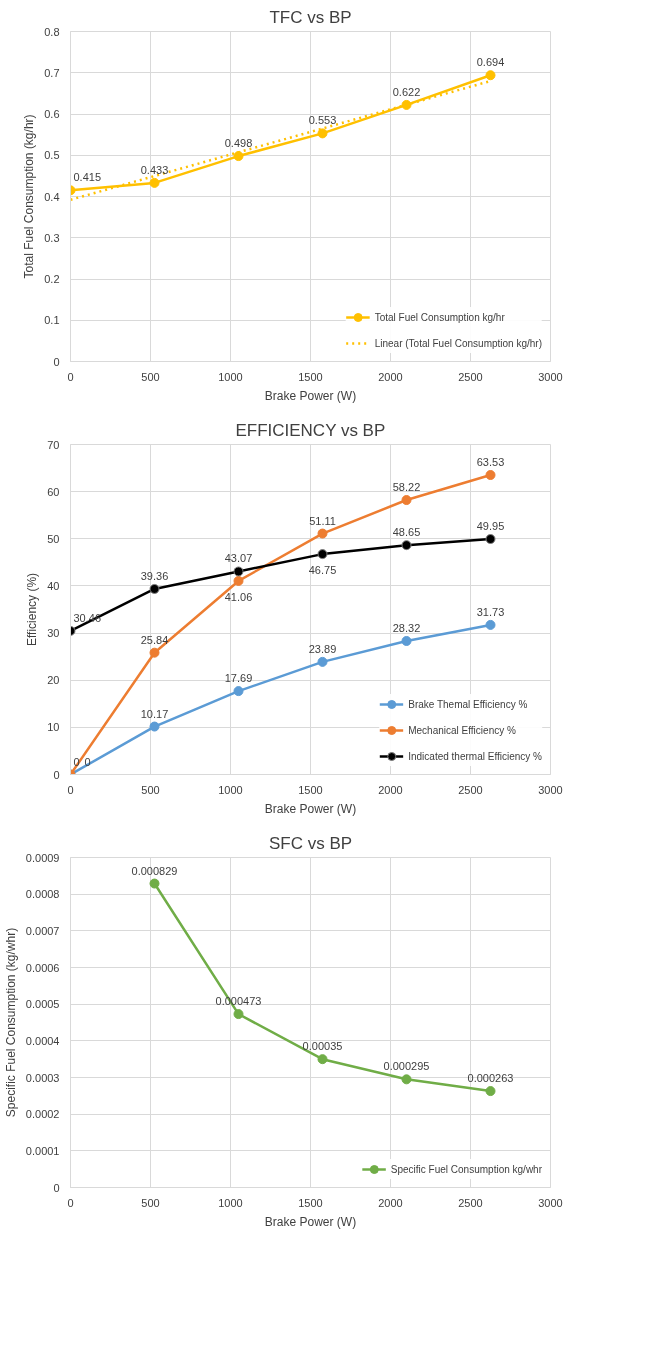 The width and height of the screenshot is (668, 1361). What do you see at coordinates (238, 678) in the screenshot?
I see `data-label: 17.69` at bounding box center [238, 678].